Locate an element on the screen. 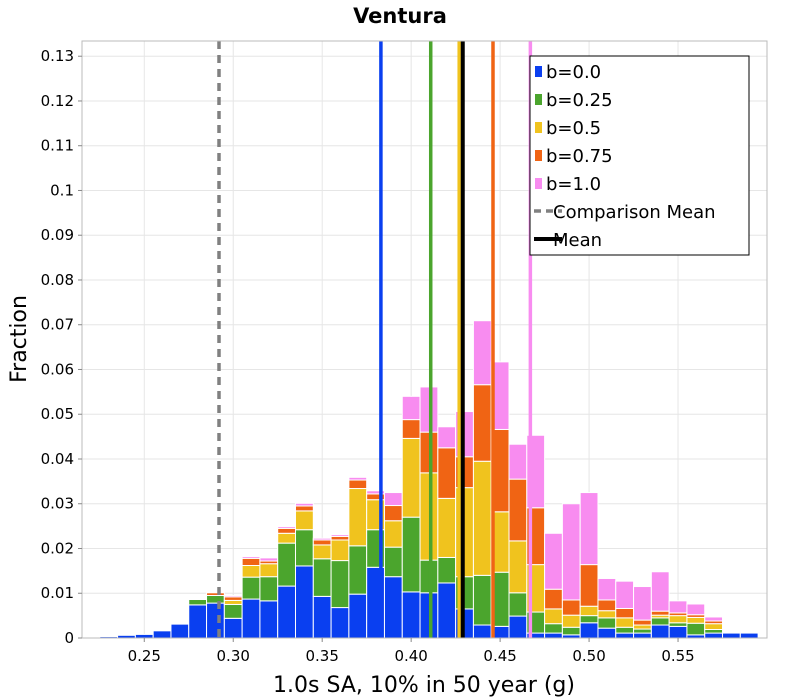 The height and width of the screenshot is (700, 800). x-tick-label: 0.30 is located at coordinates (233, 656).